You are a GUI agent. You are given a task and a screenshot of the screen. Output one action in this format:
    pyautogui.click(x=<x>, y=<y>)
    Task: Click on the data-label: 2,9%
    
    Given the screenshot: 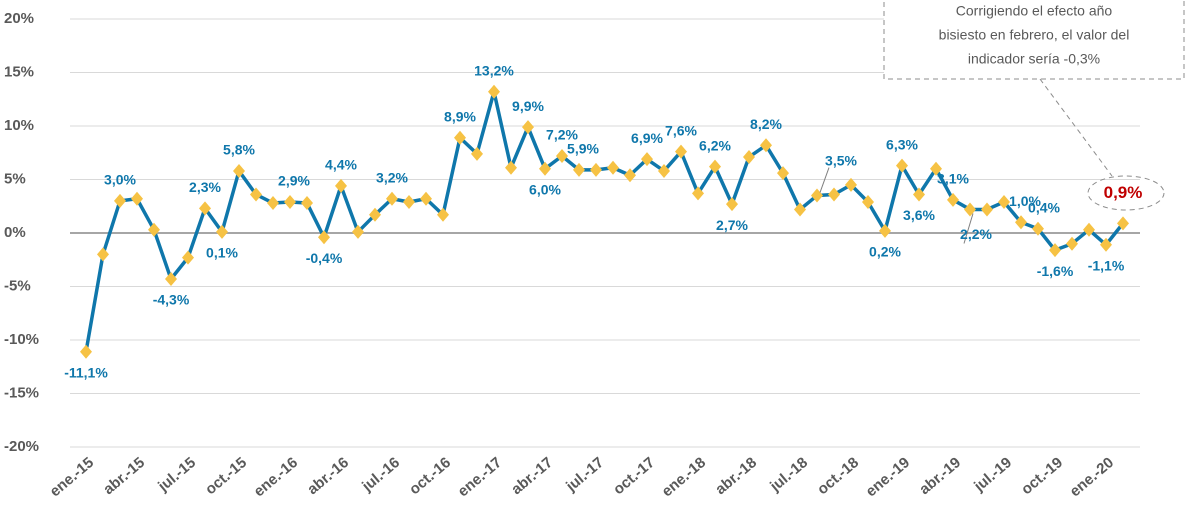 What is the action you would take?
    pyautogui.click(x=294, y=181)
    